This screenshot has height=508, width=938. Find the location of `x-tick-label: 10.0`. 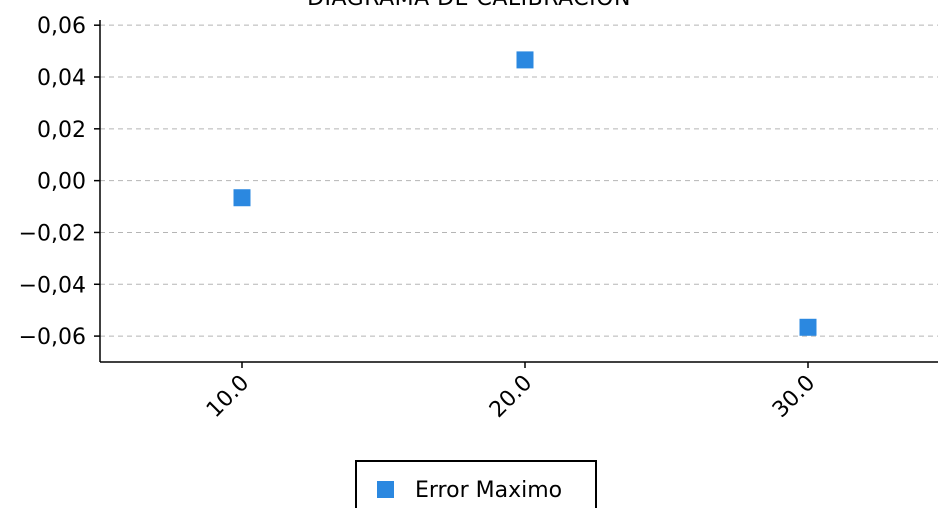

x-tick-label: 10.0 is located at coordinates (228, 397).